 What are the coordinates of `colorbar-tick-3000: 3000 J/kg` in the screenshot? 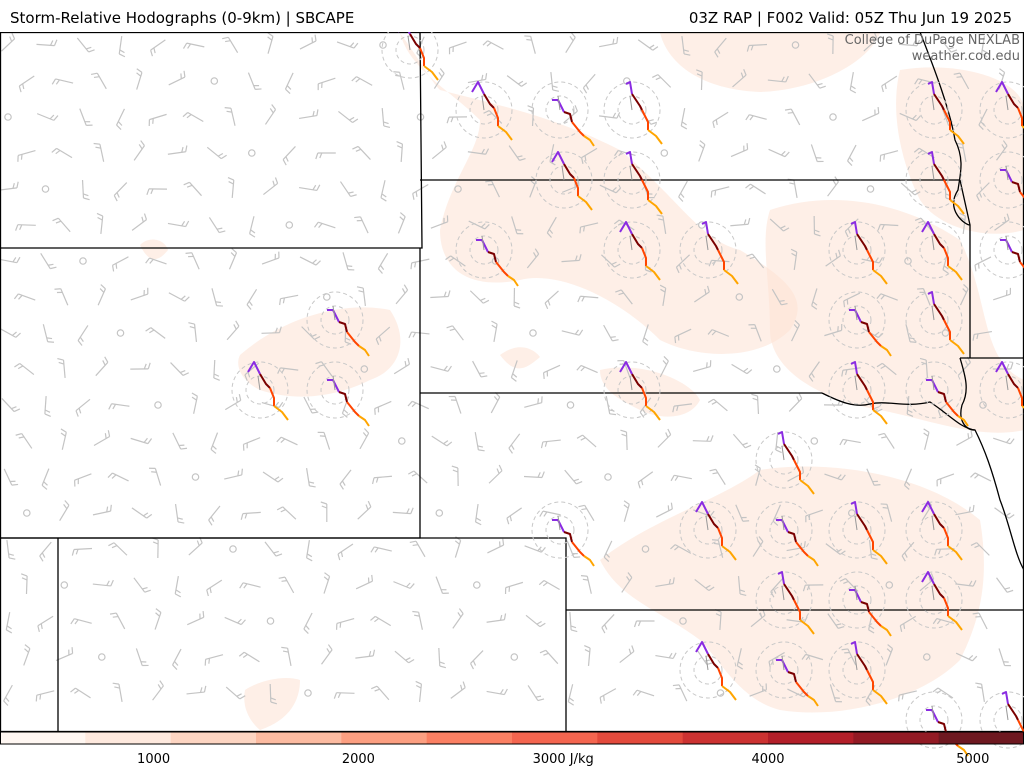 It's located at (563, 759).